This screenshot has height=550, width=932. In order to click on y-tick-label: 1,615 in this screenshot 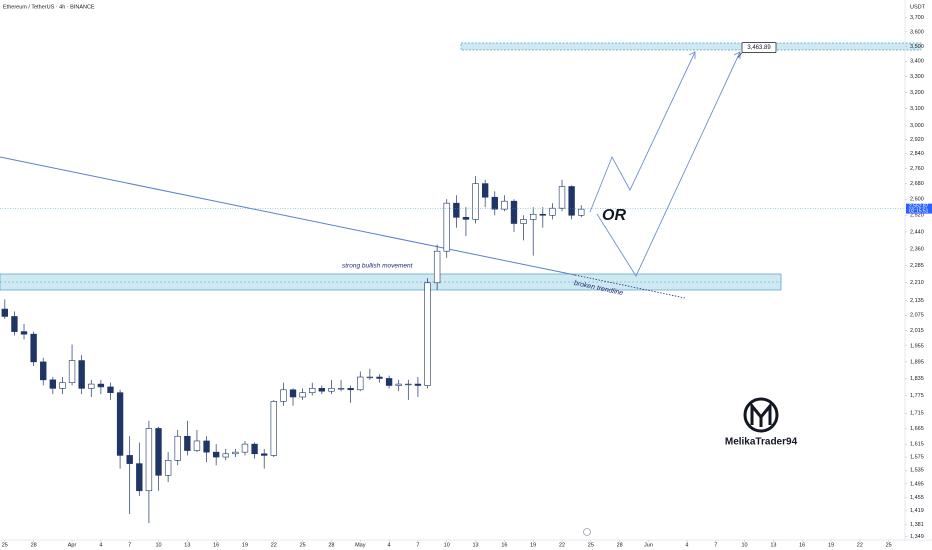, I will do `click(917, 445)`.